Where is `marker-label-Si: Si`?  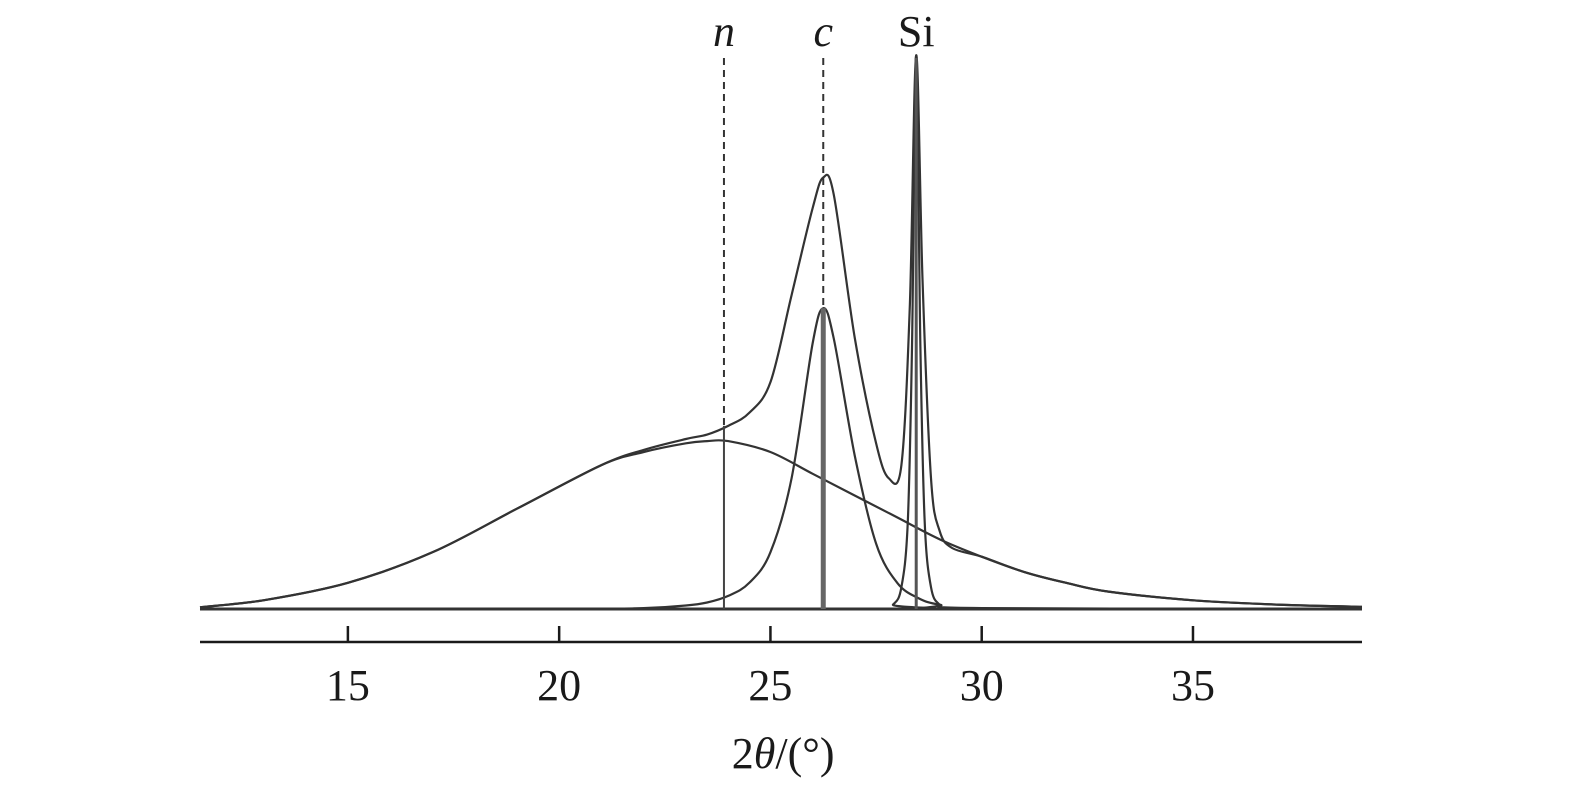
marker-label-Si: Si is located at coordinates (916, 31).